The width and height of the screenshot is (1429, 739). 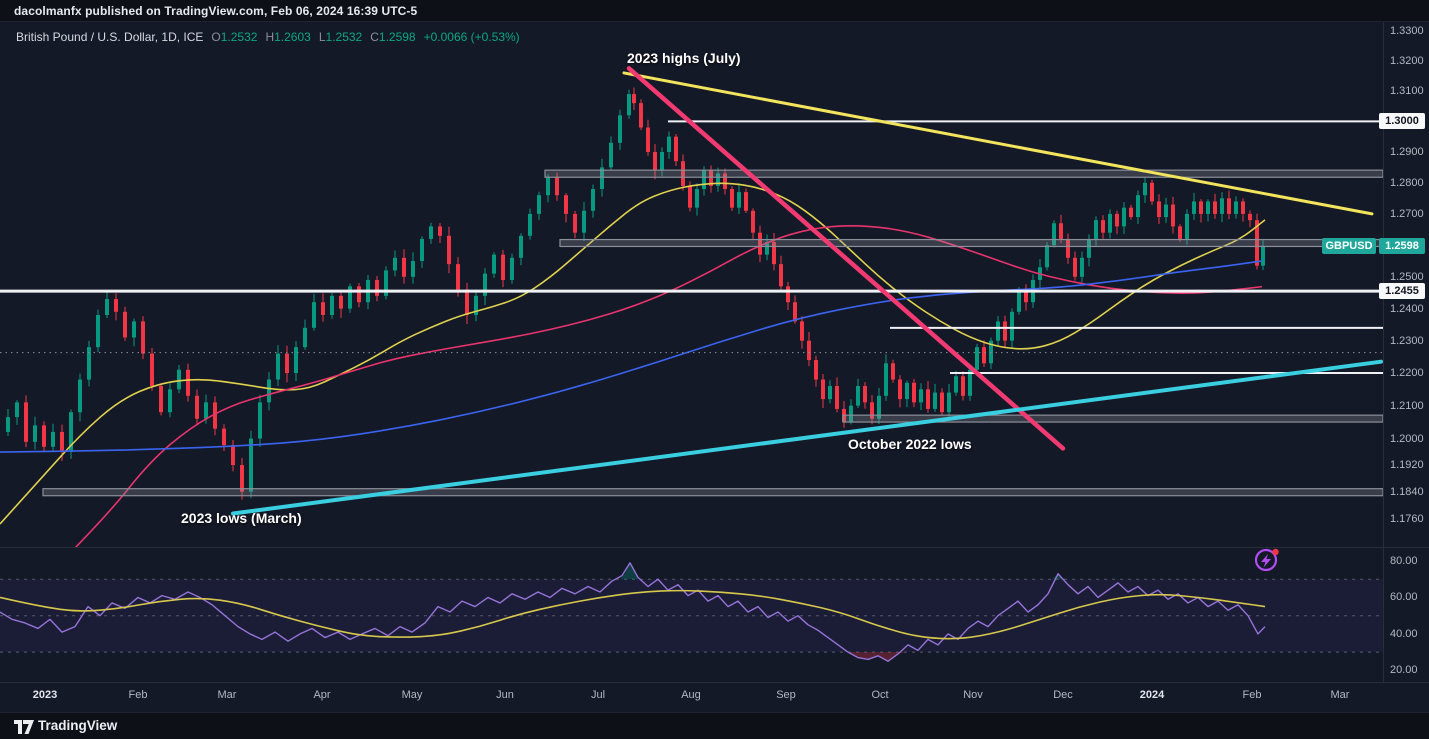 I want to click on quick-action-flash-icon, so click(x=1267, y=560).